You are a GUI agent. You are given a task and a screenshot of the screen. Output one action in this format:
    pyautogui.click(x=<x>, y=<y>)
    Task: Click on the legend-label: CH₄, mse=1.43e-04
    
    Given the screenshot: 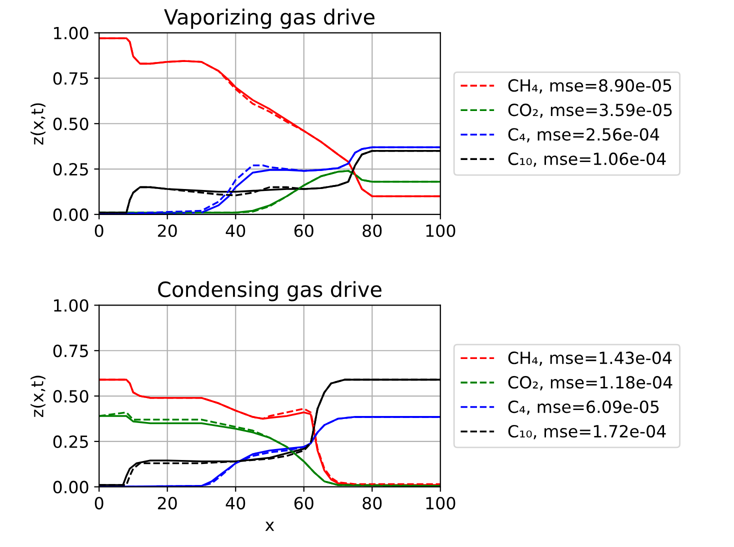 What is the action you would take?
    pyautogui.click(x=590, y=359)
    